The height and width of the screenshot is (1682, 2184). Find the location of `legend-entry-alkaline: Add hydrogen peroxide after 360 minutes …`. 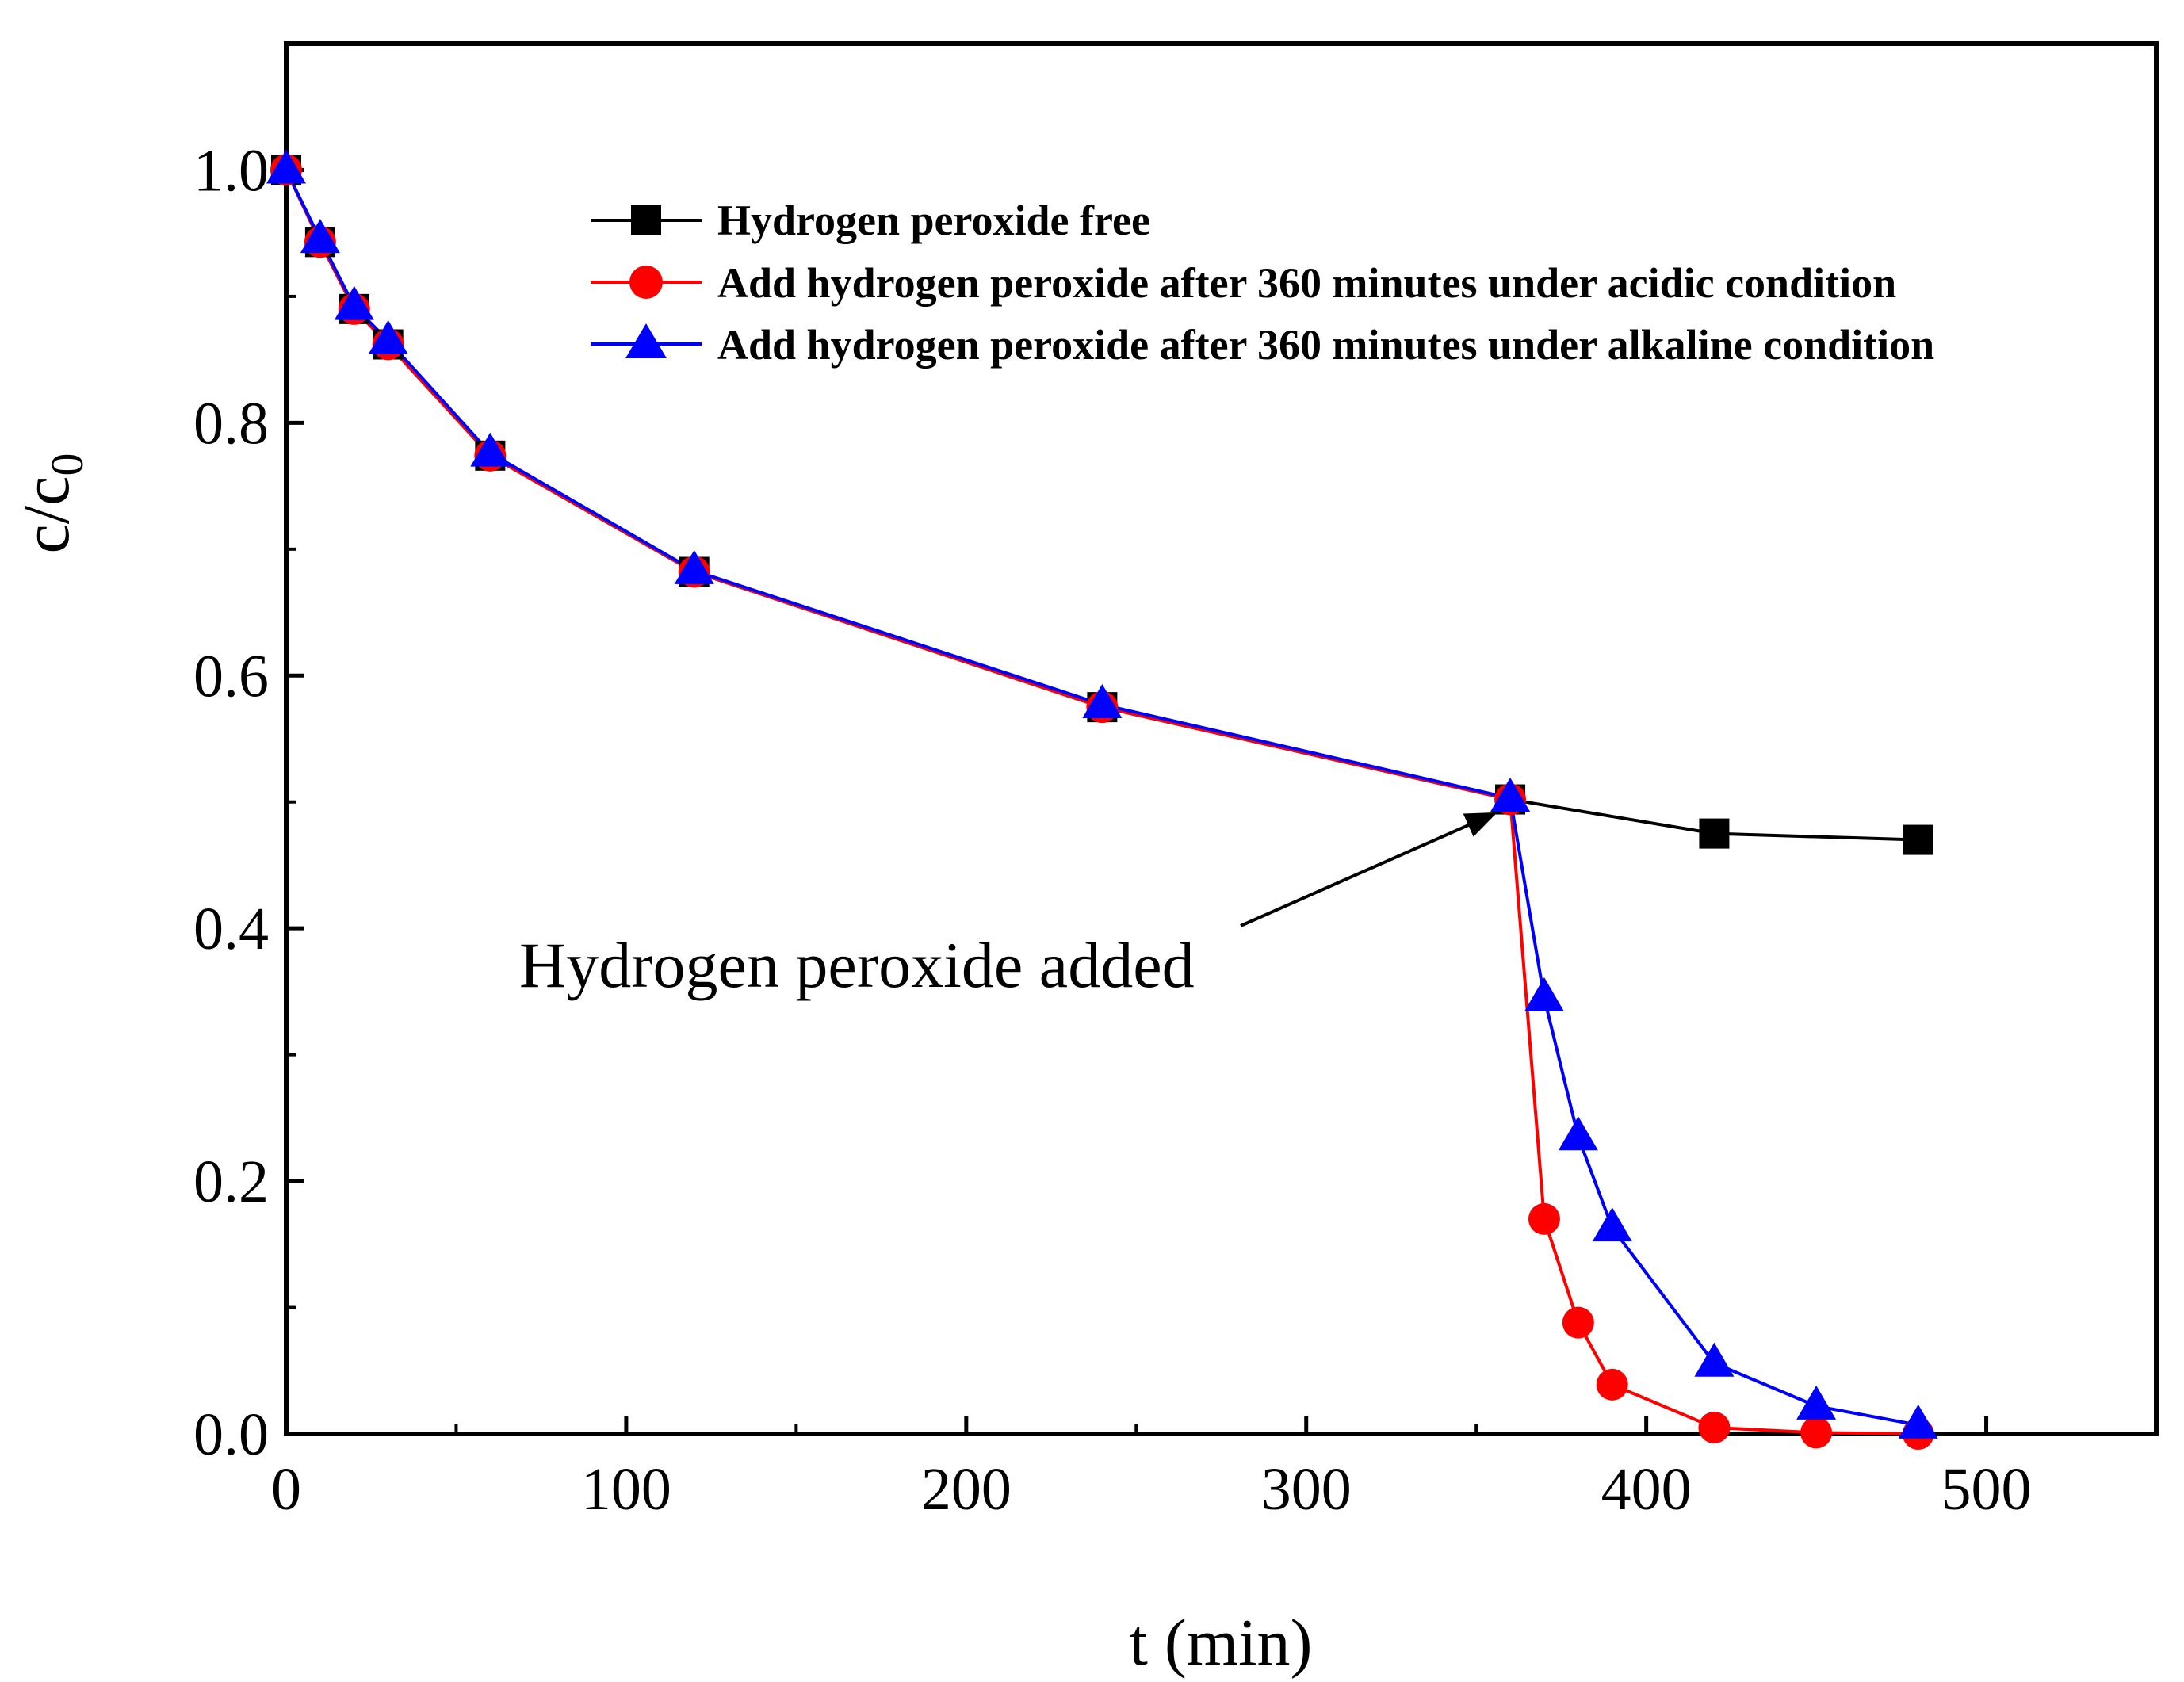

legend-entry-alkaline: Add hydrogen peroxide after 360 minutes … is located at coordinates (1262, 345).